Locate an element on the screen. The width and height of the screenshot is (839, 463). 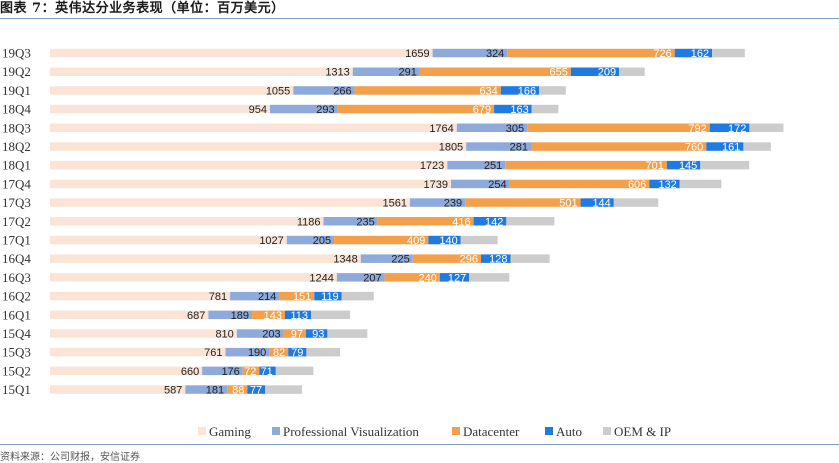
legend-item-datacenter: Datacenter is located at coordinates (486, 431).